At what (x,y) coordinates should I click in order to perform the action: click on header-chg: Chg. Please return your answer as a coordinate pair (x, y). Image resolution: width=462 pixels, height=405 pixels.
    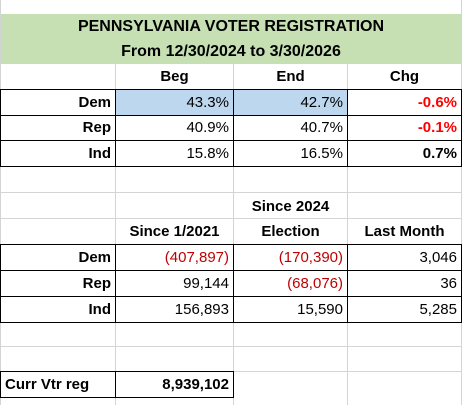
    Looking at the image, I should click on (404, 76).